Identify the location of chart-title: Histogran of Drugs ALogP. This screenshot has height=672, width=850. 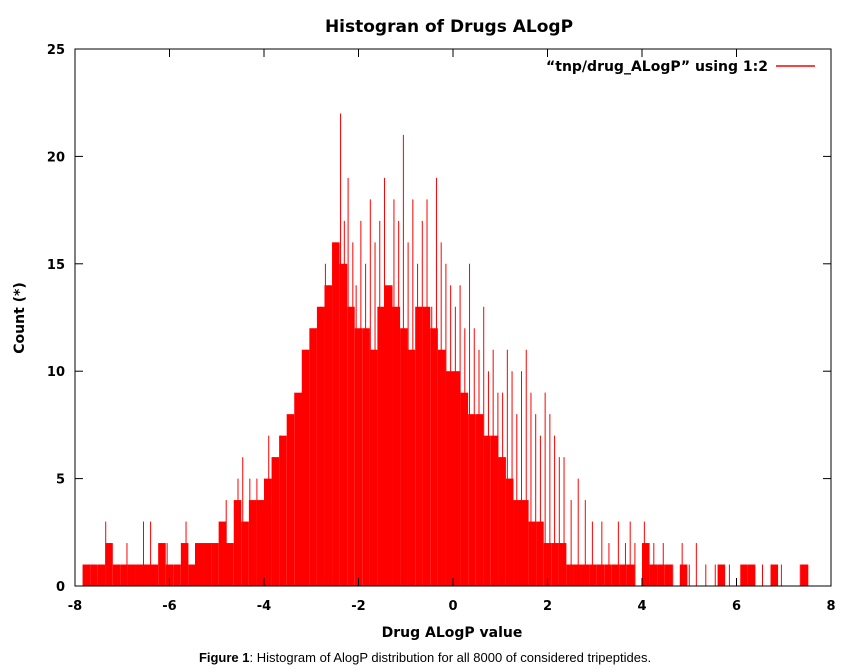
(449, 27).